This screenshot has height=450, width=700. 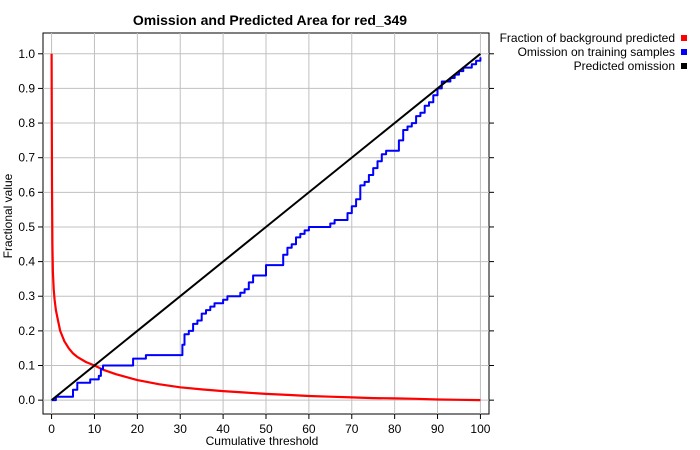 What do you see at coordinates (223, 429) in the screenshot?
I see `x-tick-label: 40` at bounding box center [223, 429].